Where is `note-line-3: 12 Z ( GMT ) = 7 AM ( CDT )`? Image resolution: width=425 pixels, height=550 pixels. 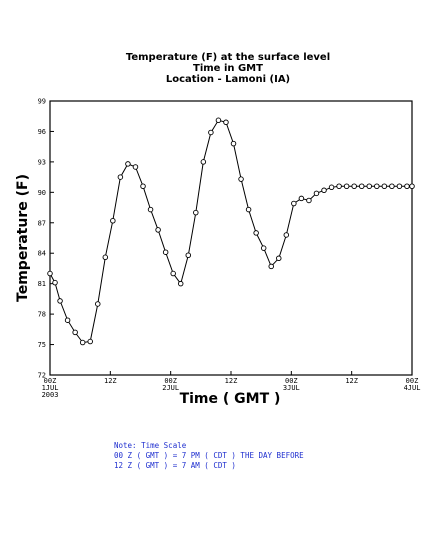 note-line-3: 12 Z ( GMT ) = 7 AM ( CDT ) is located at coordinates (175, 465).